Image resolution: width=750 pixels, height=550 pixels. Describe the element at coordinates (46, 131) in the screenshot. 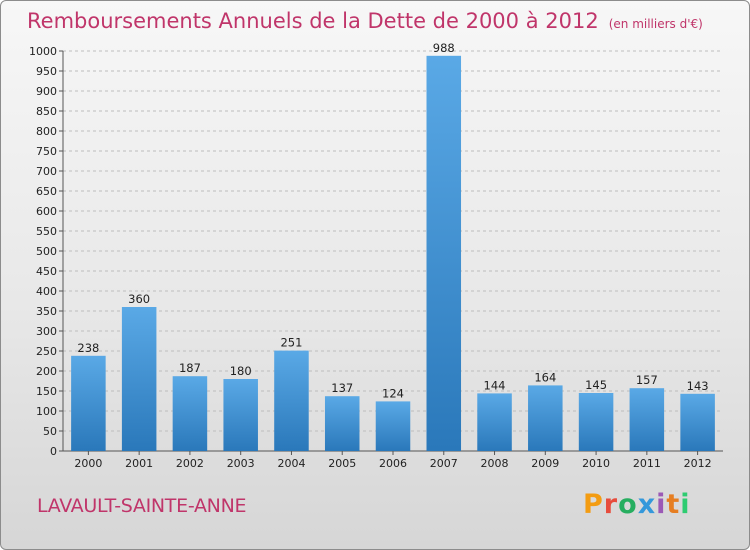

I see `y-tick-label: 800` at that location.